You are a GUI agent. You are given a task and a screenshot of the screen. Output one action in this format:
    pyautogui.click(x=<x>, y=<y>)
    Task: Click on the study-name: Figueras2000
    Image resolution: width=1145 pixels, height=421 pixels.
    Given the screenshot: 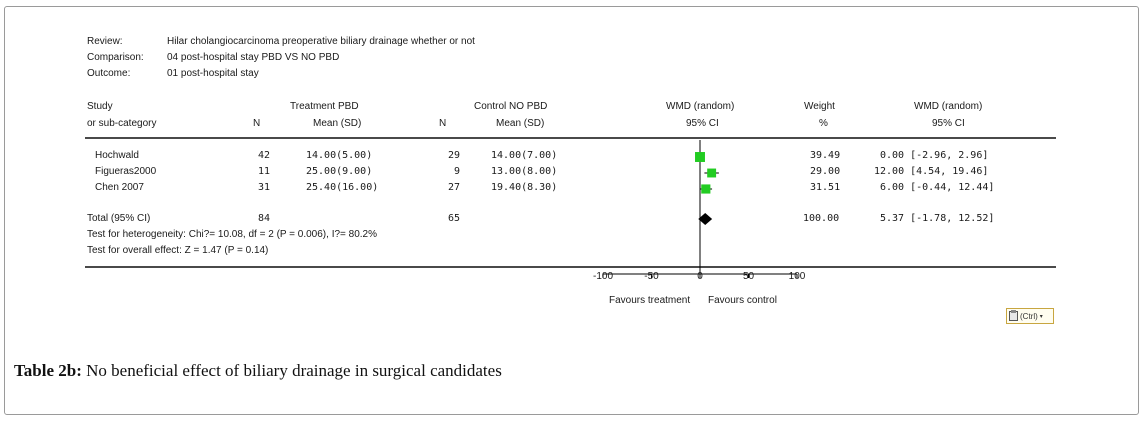 What is the action you would take?
    pyautogui.click(x=126, y=171)
    